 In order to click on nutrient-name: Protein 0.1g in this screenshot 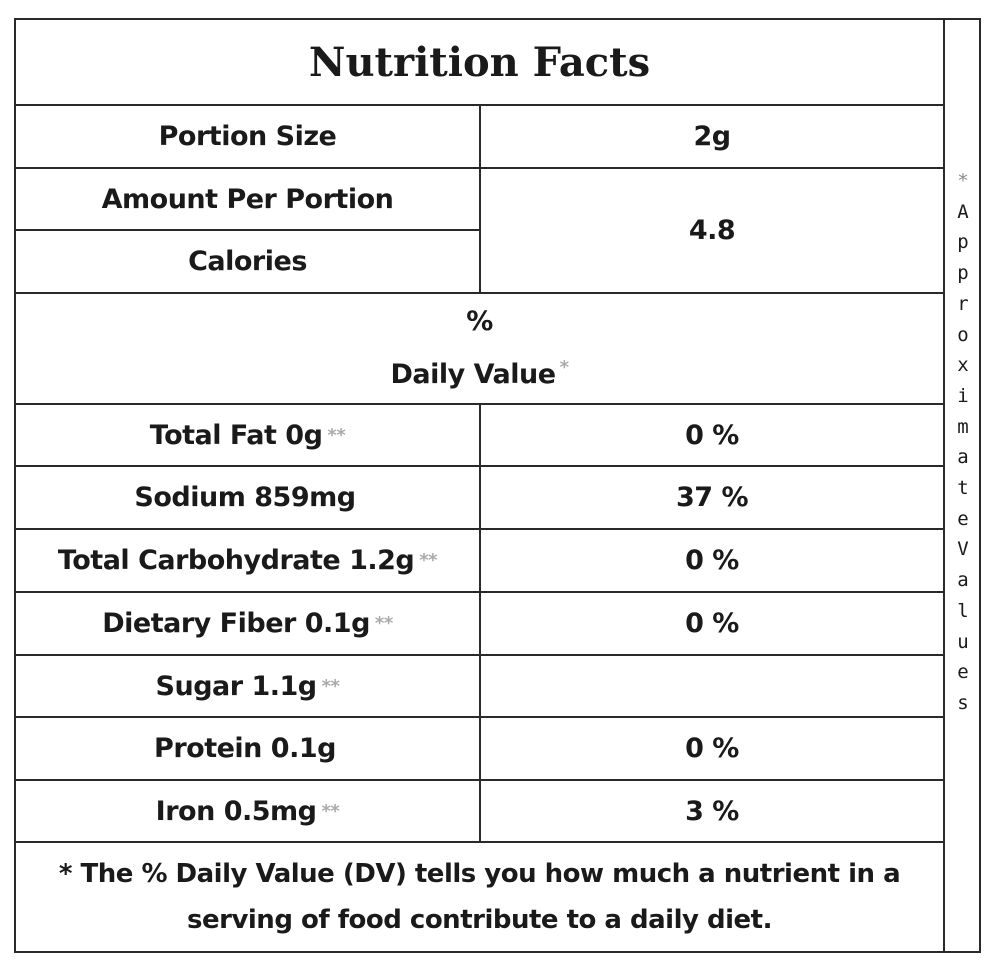, I will do `click(245, 748)`.